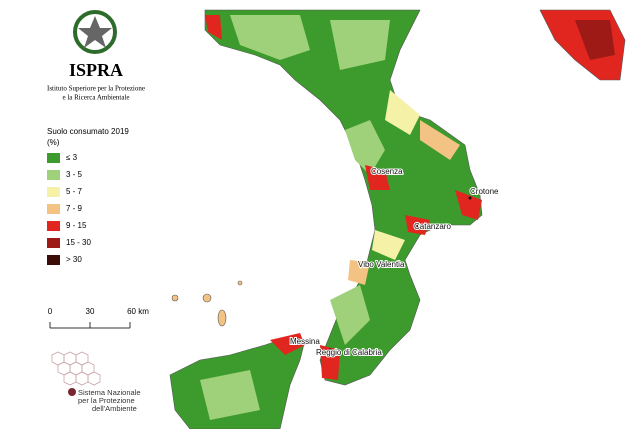  What do you see at coordinates (78, 242) in the screenshot?
I see `legend-label: 15 - 30` at bounding box center [78, 242].